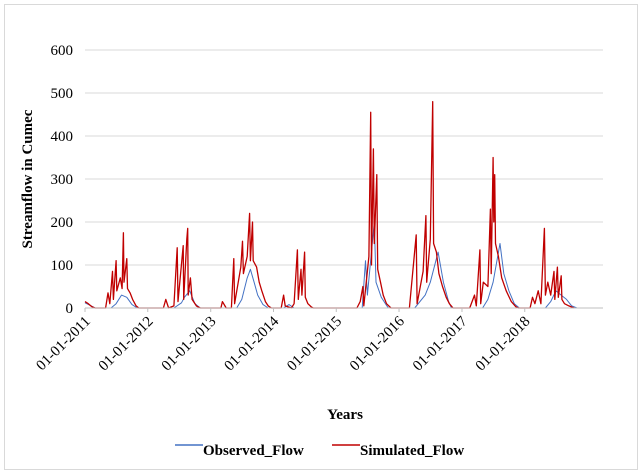  What do you see at coordinates (62, 51) in the screenshot?
I see `y-tick-label: 600` at bounding box center [62, 51].